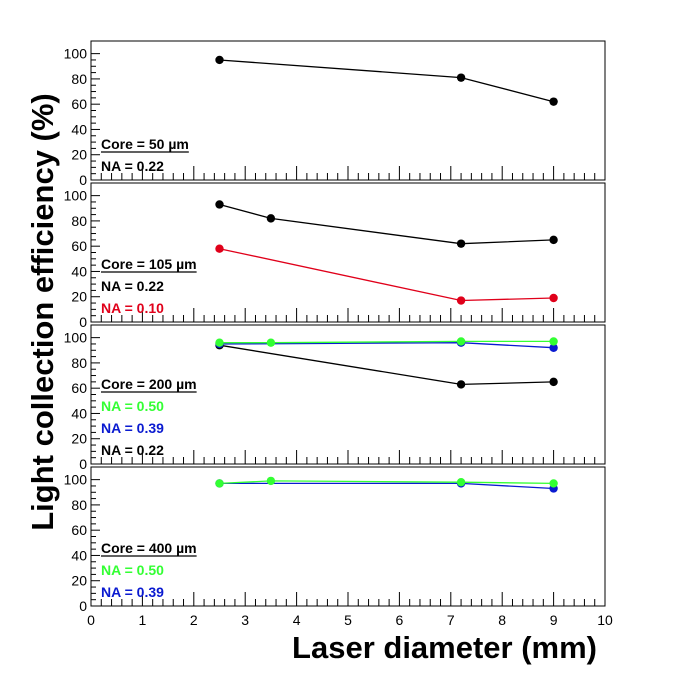 The width and height of the screenshot is (696, 694). What do you see at coordinates (145, 144) in the screenshot?
I see `legend-title: Core = 50 µm` at bounding box center [145, 144].